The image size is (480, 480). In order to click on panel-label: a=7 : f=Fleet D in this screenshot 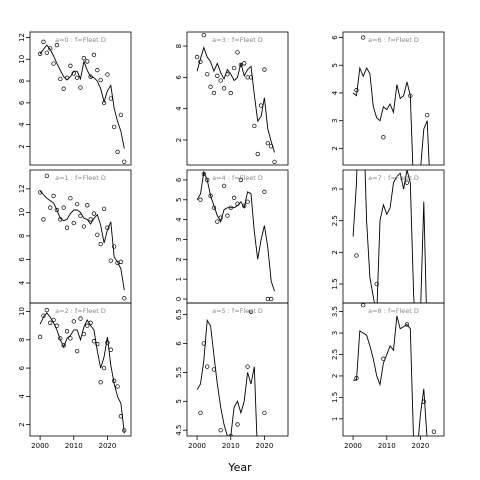, I will do `click(393, 178)`.